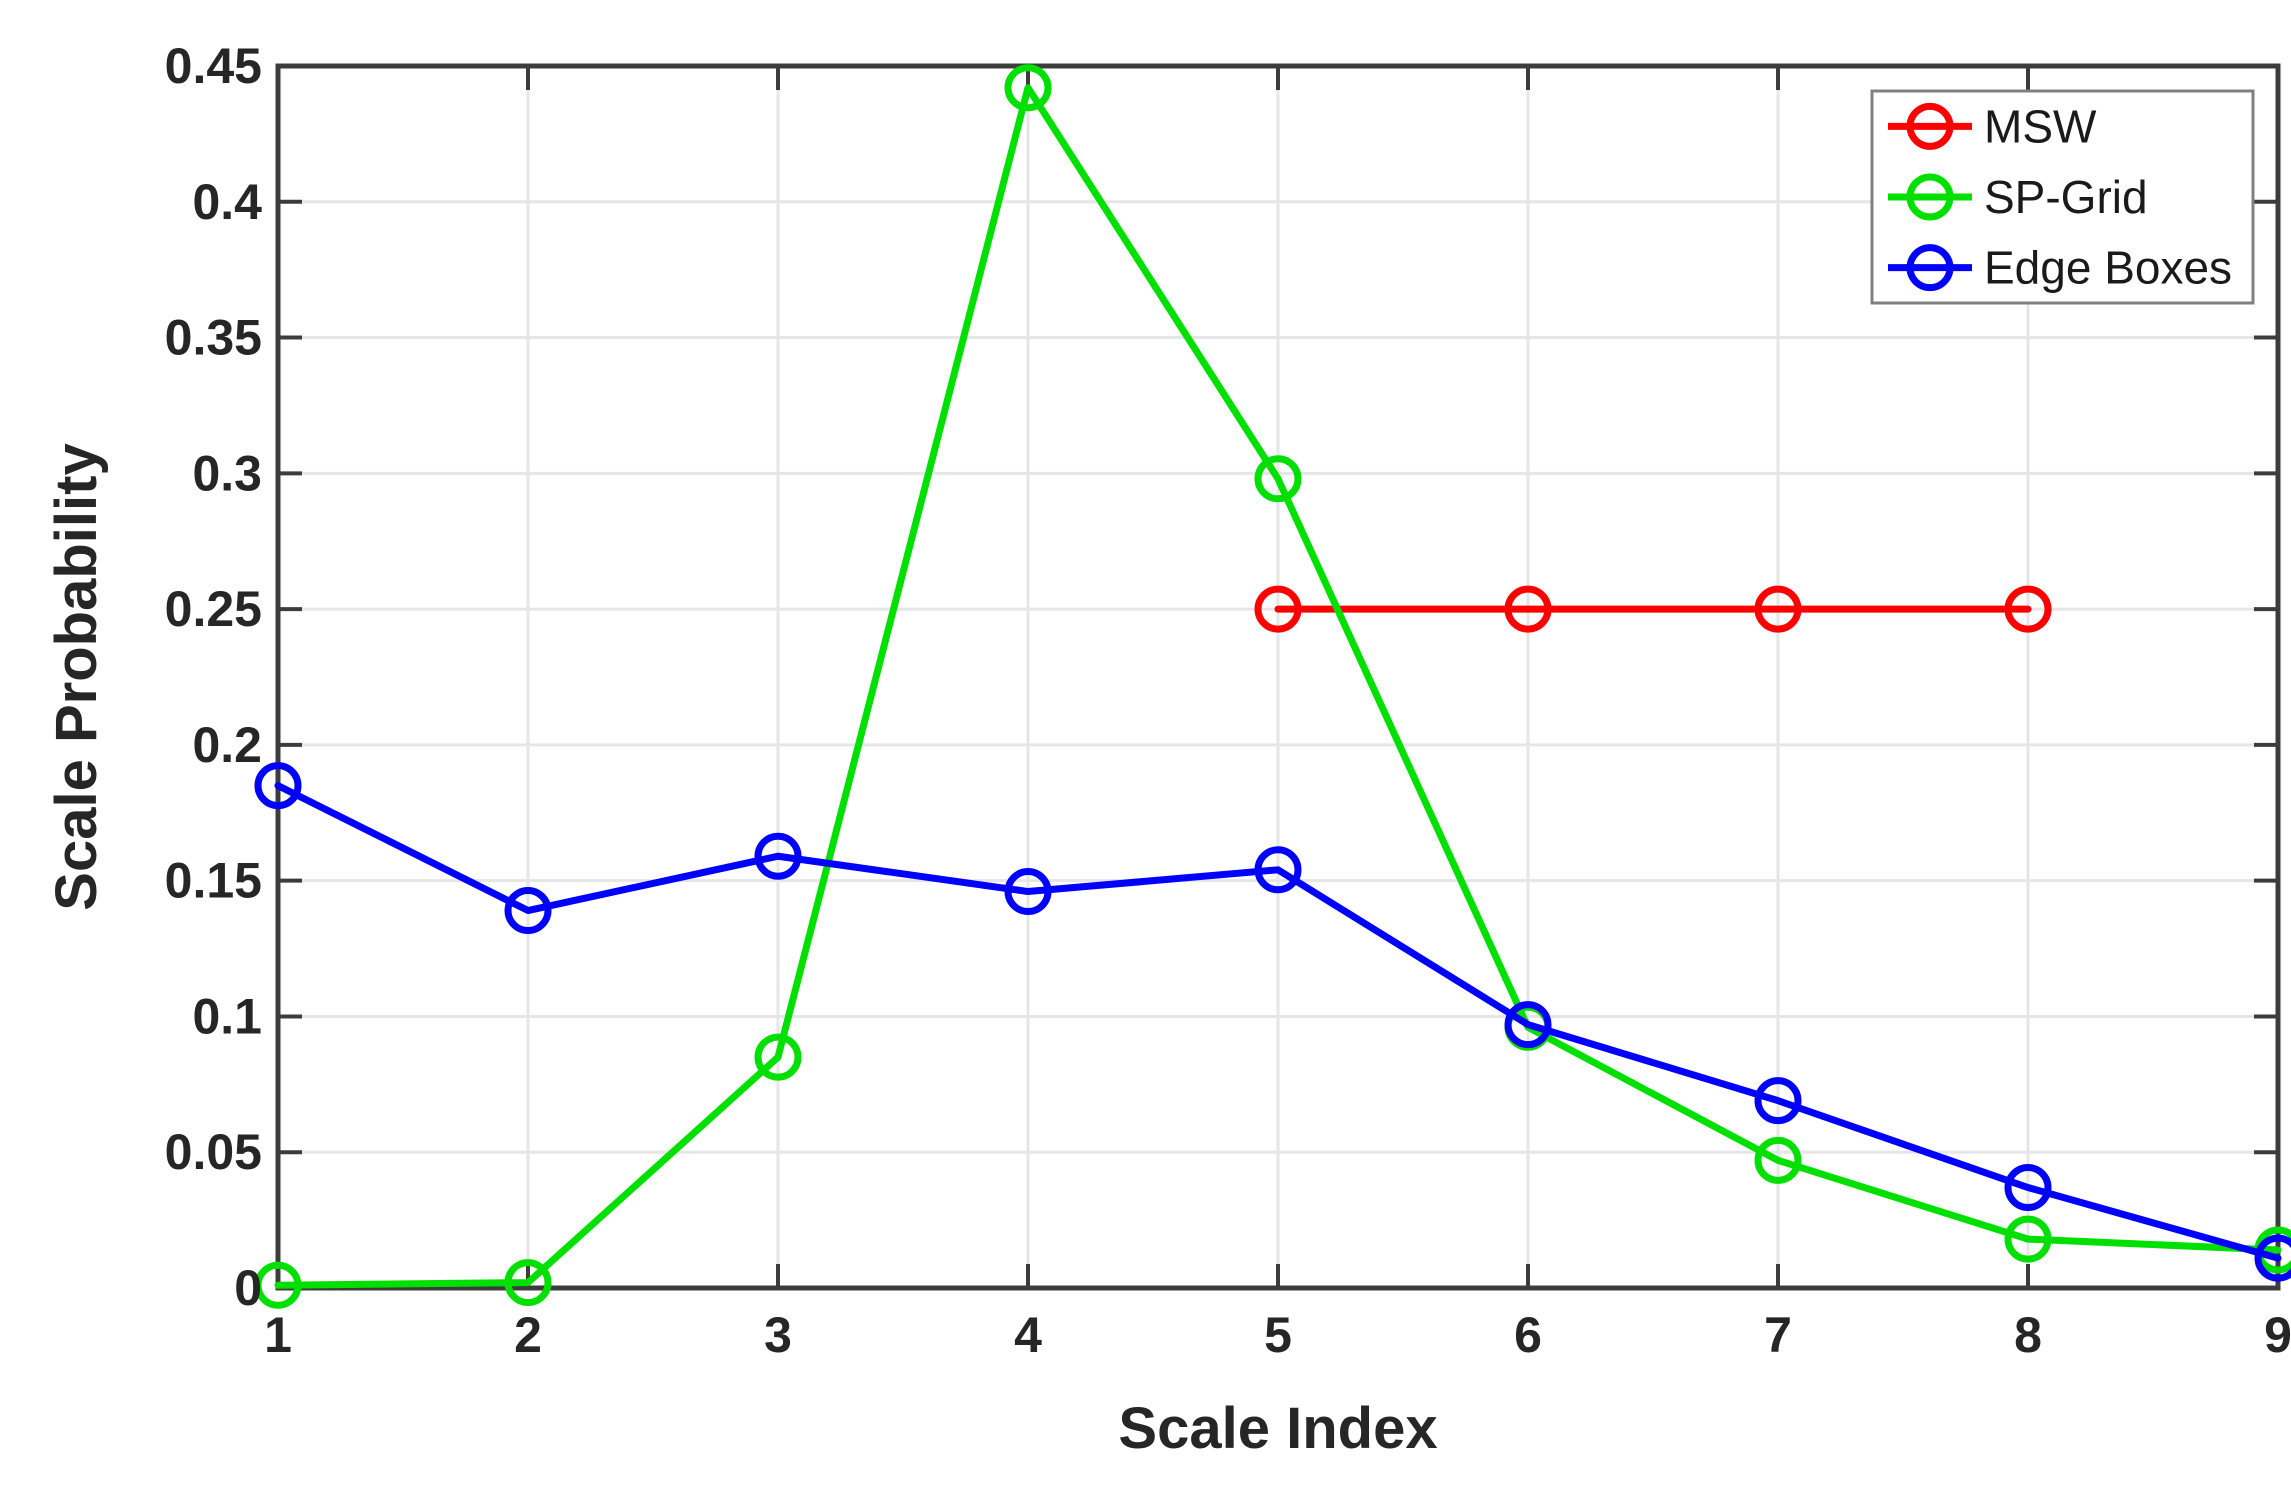  I want to click on x-axis-label: Scale Index, so click(1277, 1428).